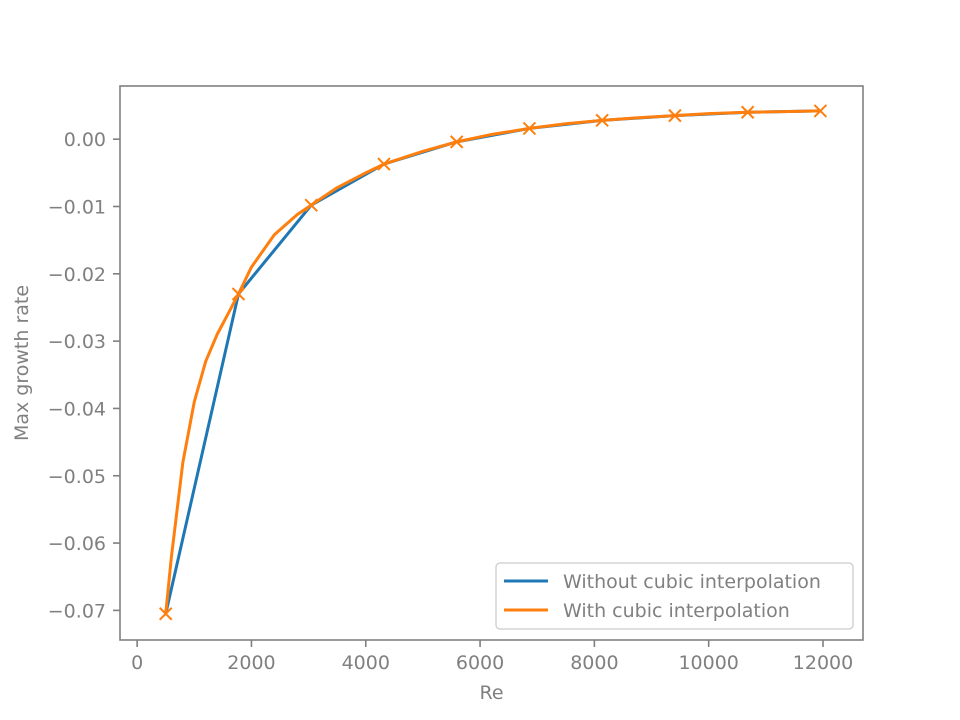  What do you see at coordinates (491, 693) in the screenshot?
I see `x-axis-label: Re` at bounding box center [491, 693].